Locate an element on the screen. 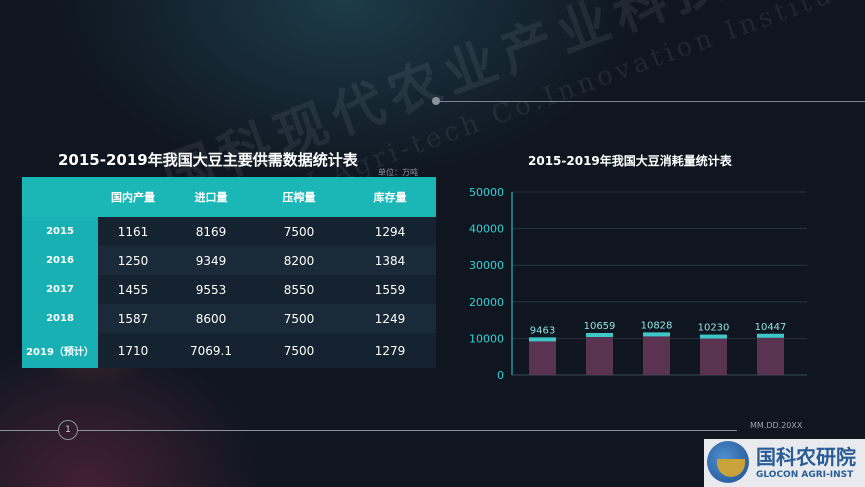 The width and height of the screenshot is (865, 487). value-cell: 8169 is located at coordinates (211, 231).